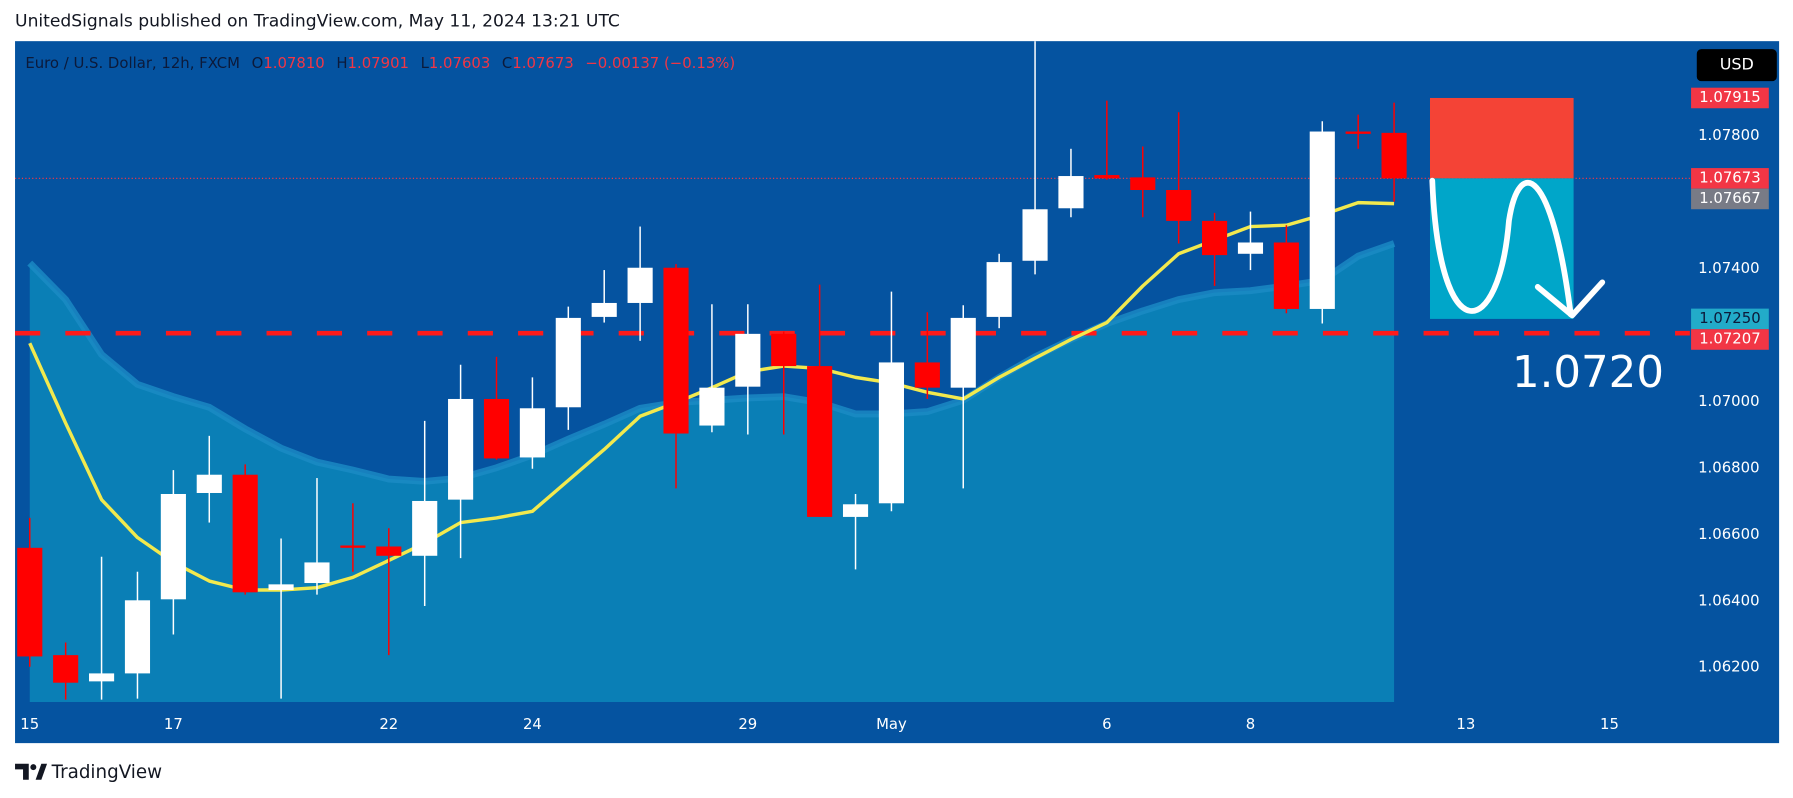 This screenshot has height=798, width=1793. What do you see at coordinates (33, 767) in the screenshot?
I see `logo-dot` at bounding box center [33, 767].